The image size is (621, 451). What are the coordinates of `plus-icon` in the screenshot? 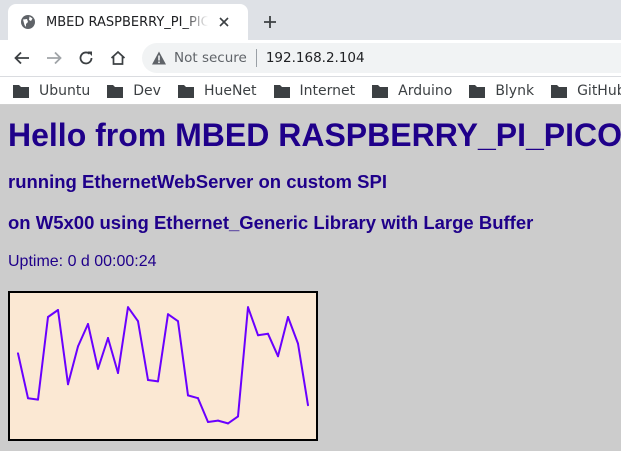 It's located at (270, 22).